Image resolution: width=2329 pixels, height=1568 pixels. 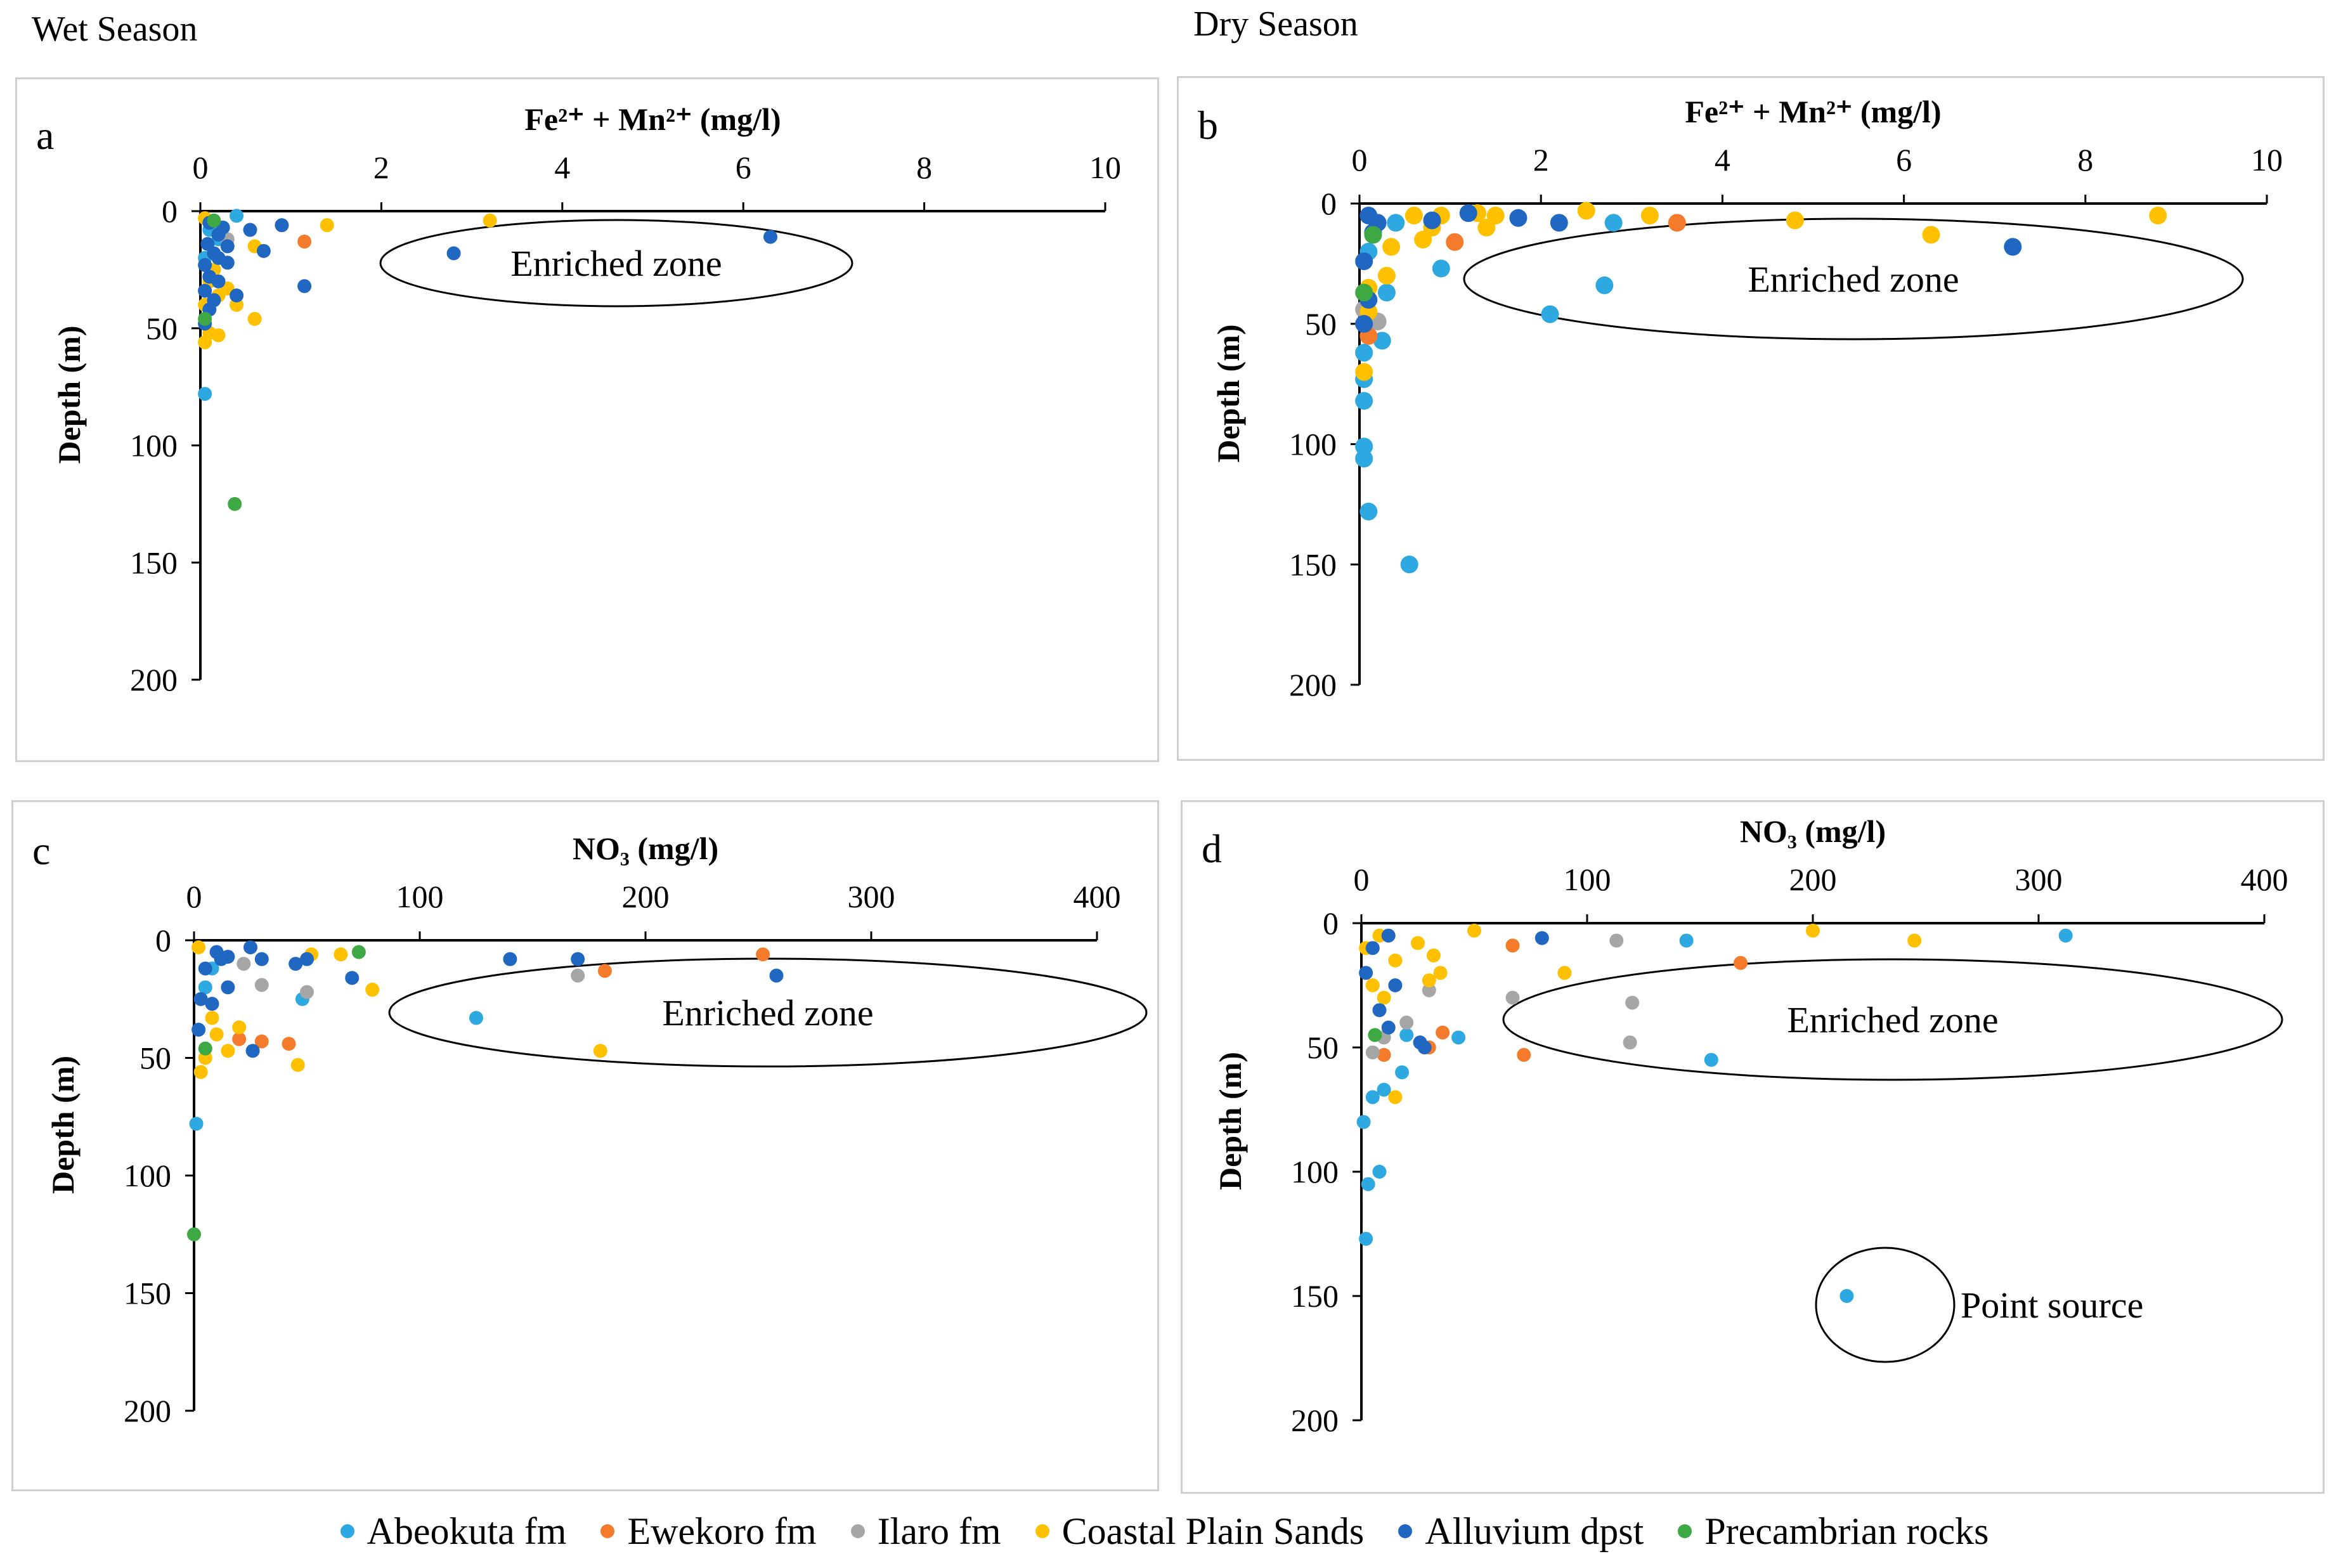 I want to click on point-precambrian-rocks-c, so click(x=358, y=952).